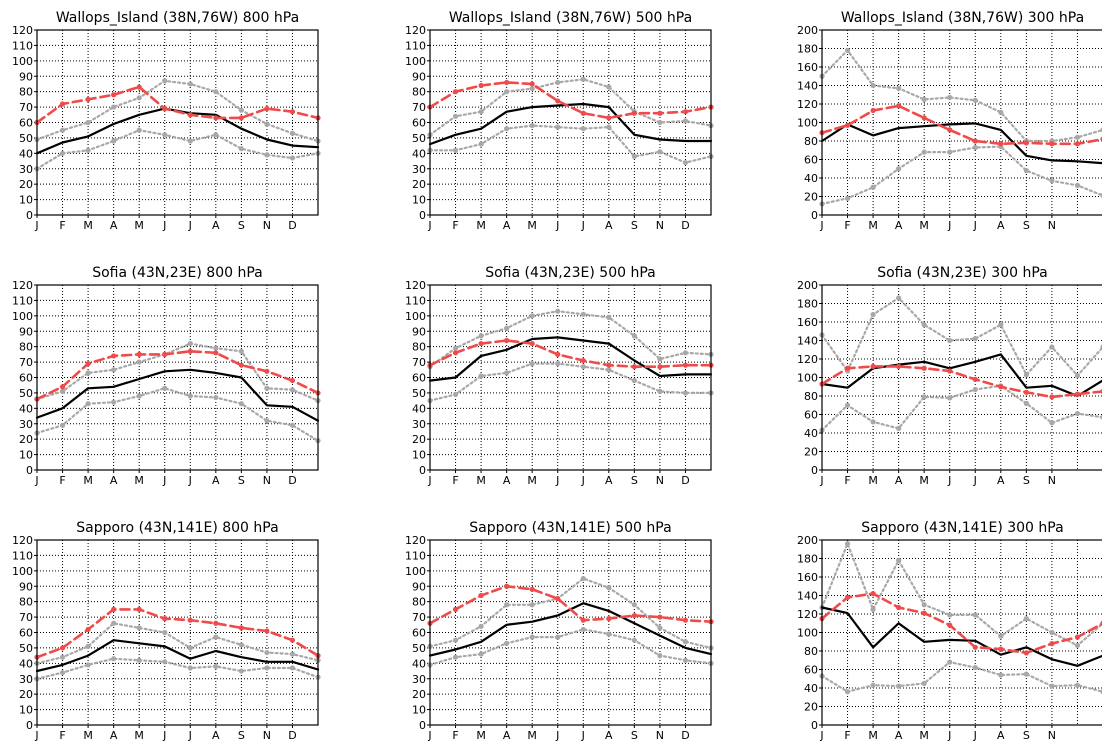  What do you see at coordinates (419, 169) in the screenshot?
I see `y-tick-label: 30` at bounding box center [419, 169].